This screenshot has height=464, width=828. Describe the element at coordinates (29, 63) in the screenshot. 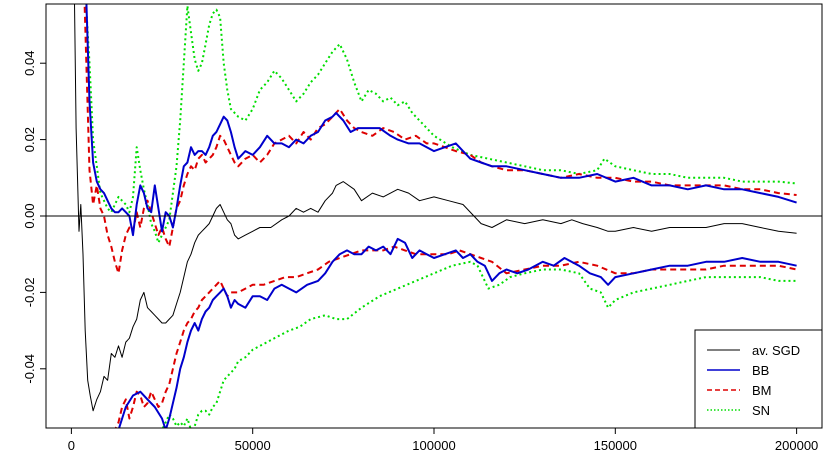

I see `y-tick-label: 0.04` at that location.